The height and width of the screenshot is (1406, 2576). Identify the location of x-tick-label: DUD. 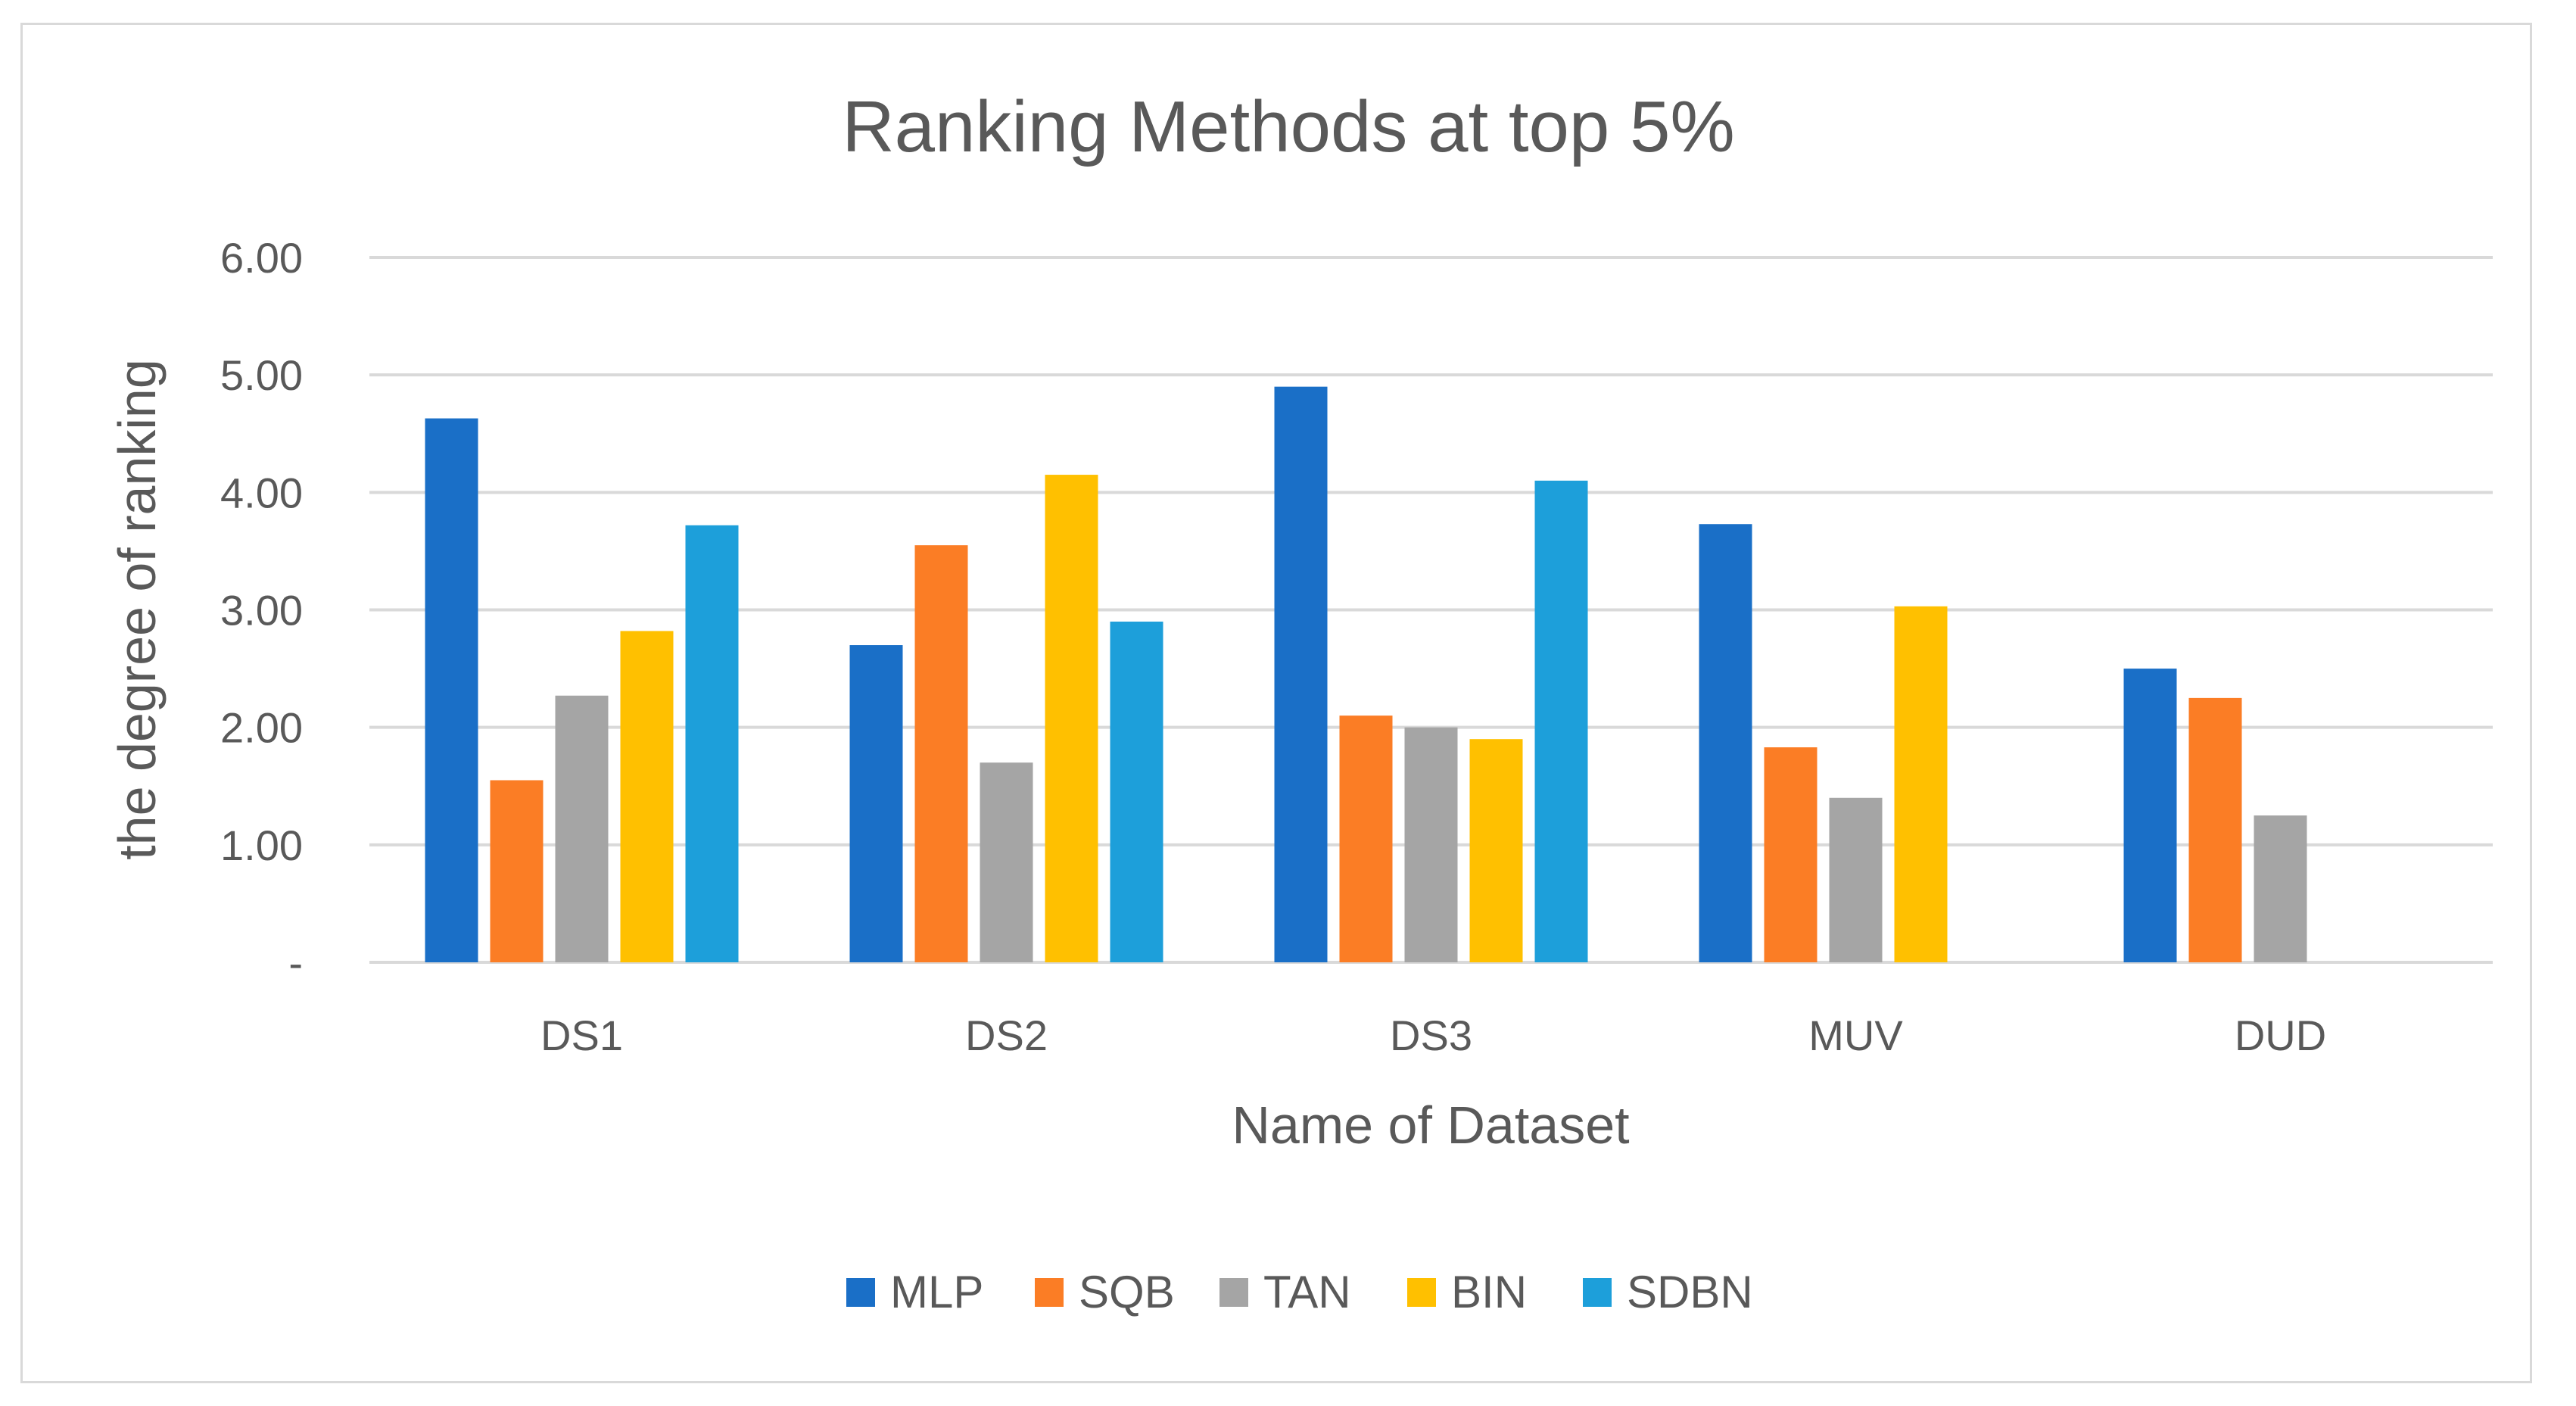
(2280, 1035).